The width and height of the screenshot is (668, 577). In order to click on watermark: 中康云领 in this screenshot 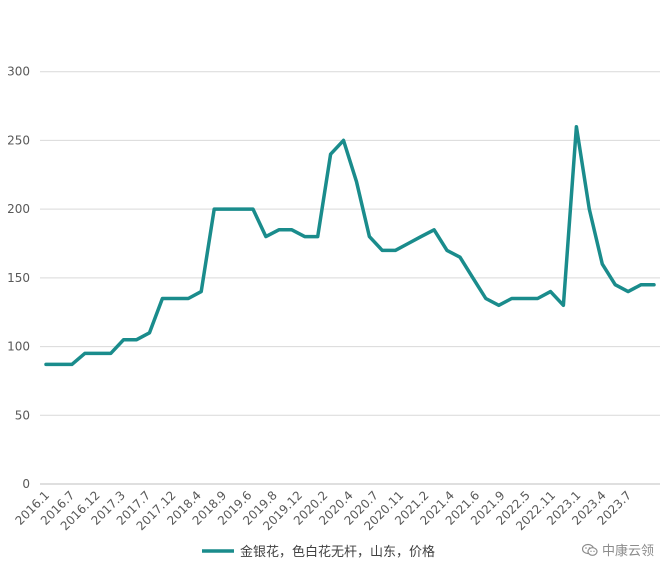, I will do `click(617, 549)`.